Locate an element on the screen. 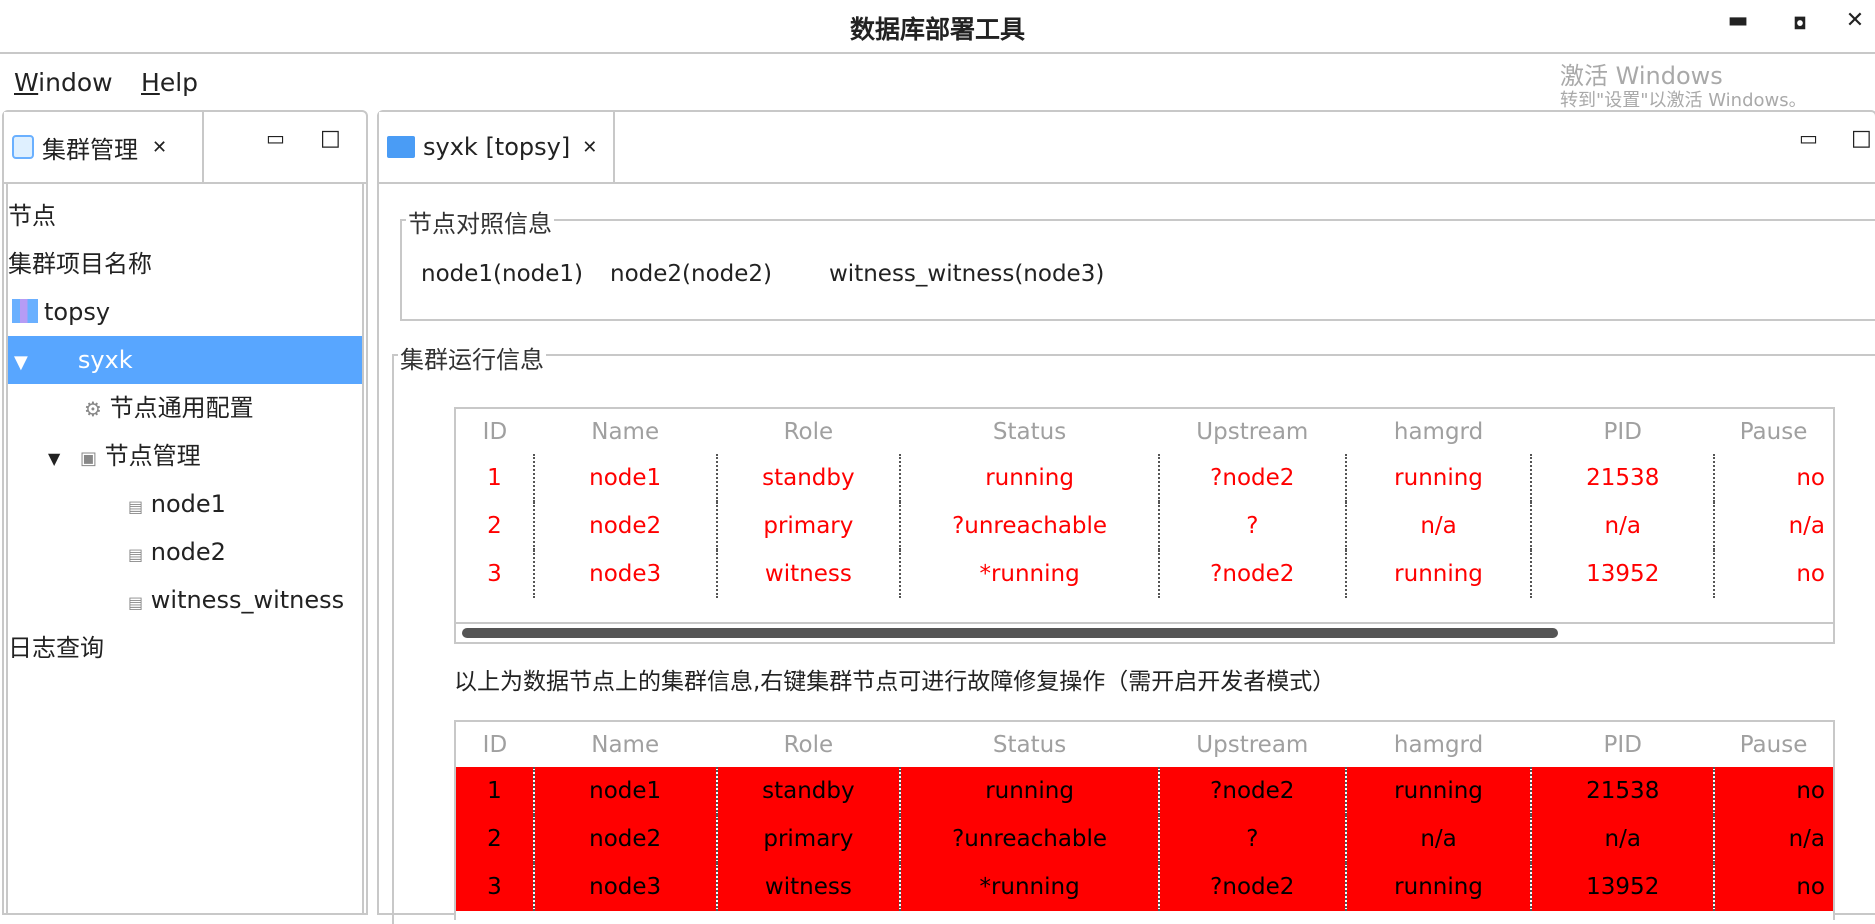  tree-item-nodes: 节点 is located at coordinates (185, 216).